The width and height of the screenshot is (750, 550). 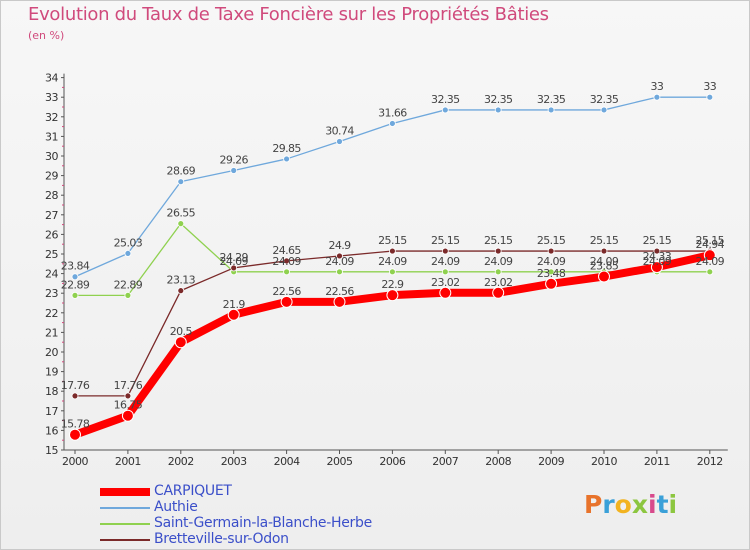 What do you see at coordinates (51, 117) in the screenshot?
I see `y-tick-label: 32` at bounding box center [51, 117].